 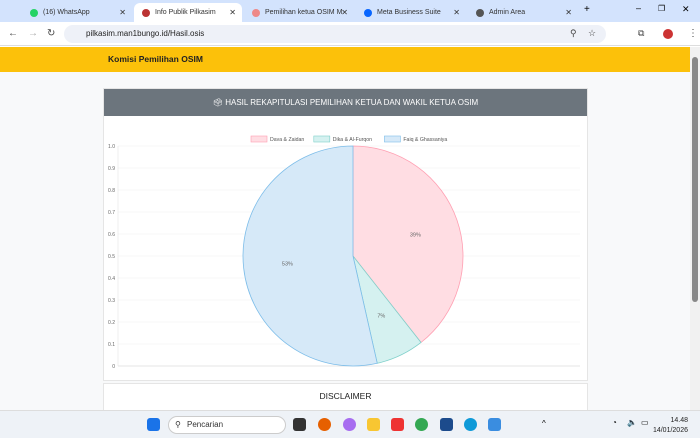 What do you see at coordinates (287, 264) in the screenshot?
I see `slice-label: 53%` at bounding box center [287, 264].